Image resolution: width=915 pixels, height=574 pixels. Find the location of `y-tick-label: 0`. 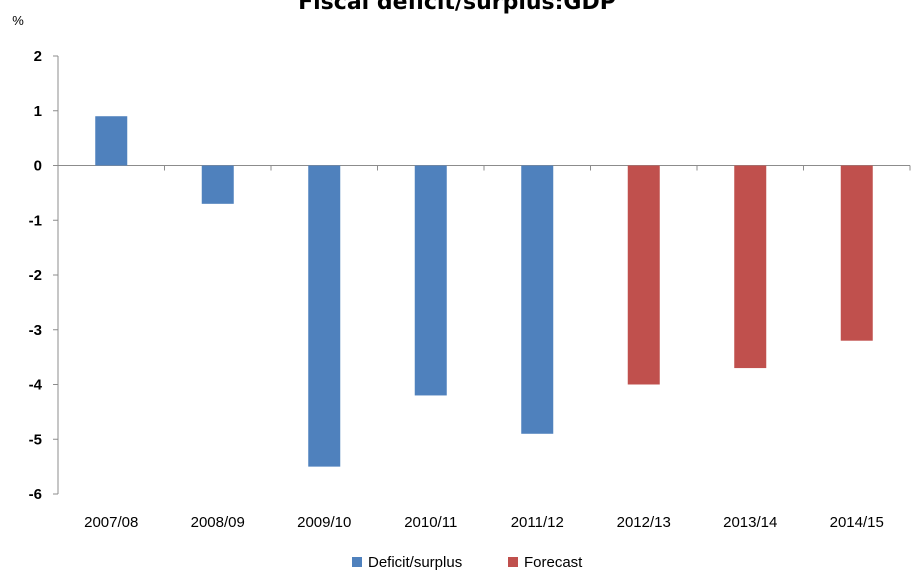

y-tick-label: 0 is located at coordinates (38, 166).